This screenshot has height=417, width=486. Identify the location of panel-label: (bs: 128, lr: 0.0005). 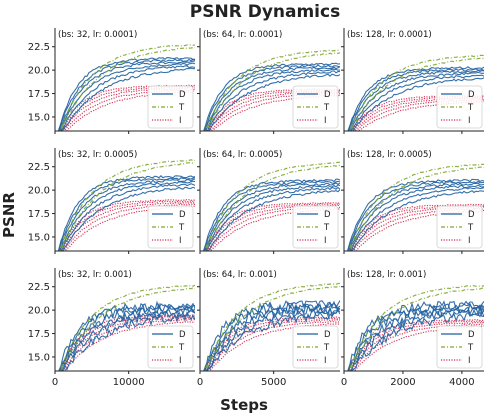
(389, 155).